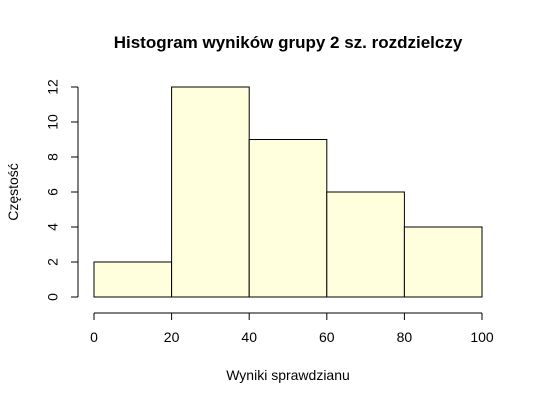 This screenshot has height=403, width=538. What do you see at coordinates (288, 375) in the screenshot?
I see `x-axis-label: Wyniki sprawdzianu` at bounding box center [288, 375].